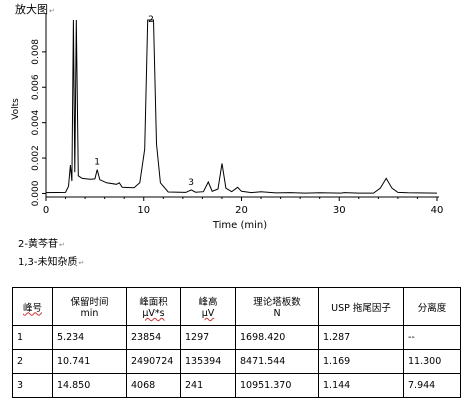  Describe the element at coordinates (36, 158) in the screenshot. I see `y-tick-label: 0.002` at that location.